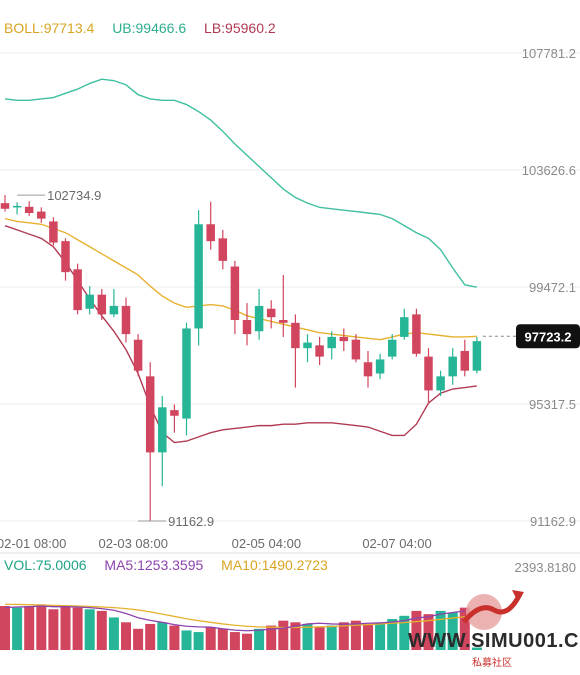 The height and width of the screenshot is (675, 580). Describe the element at coordinates (49, 28) in the screenshot. I see `boll-legend-mid: BOLL:97713.4` at that location.